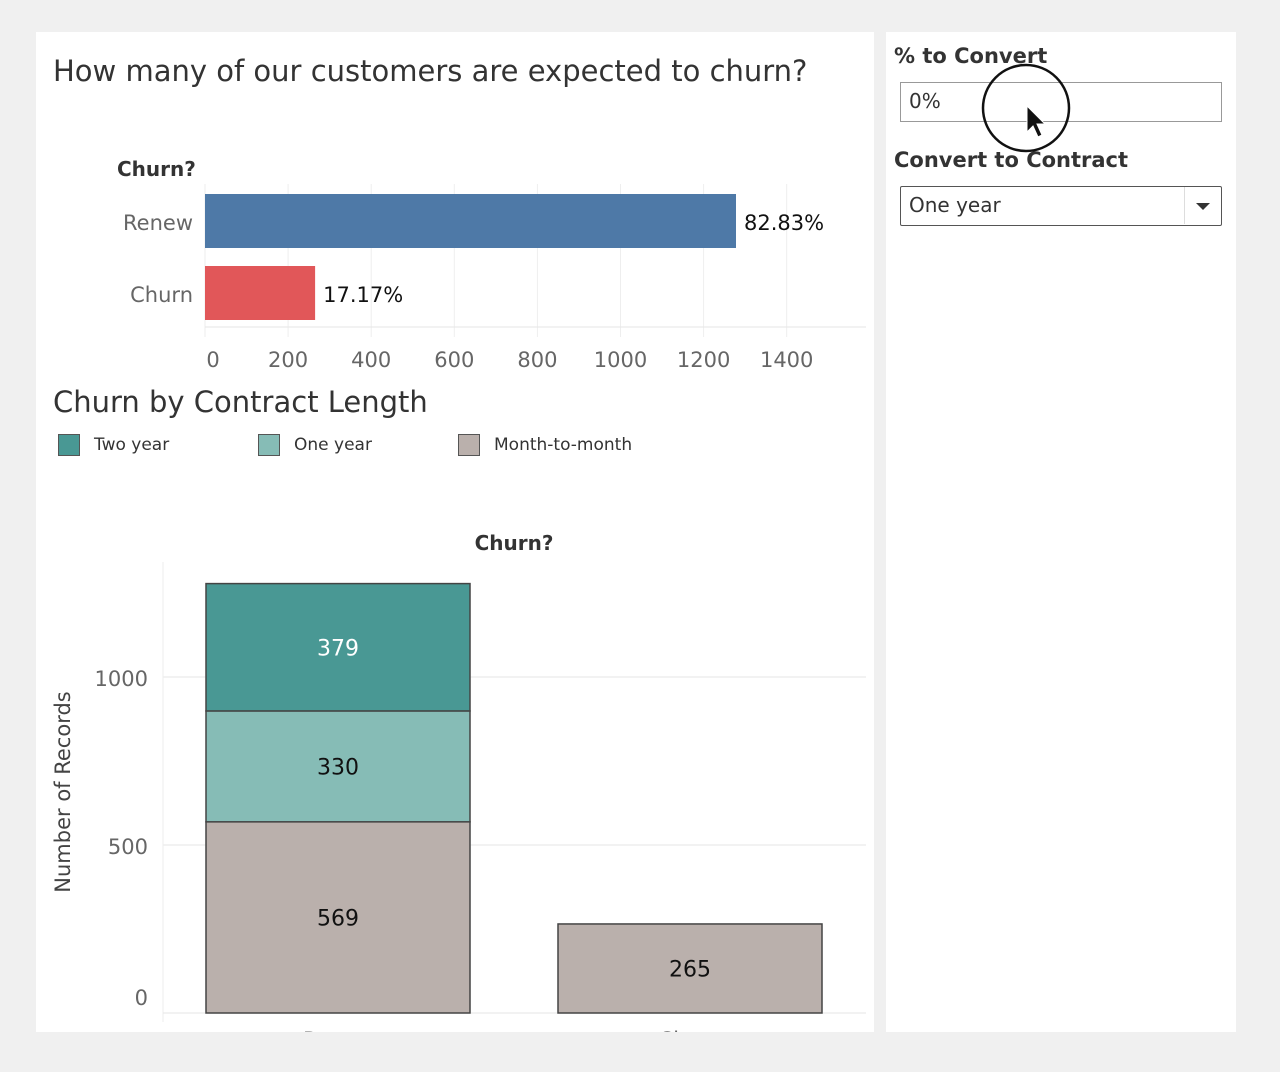 This screenshot has width=1280, height=1072. What do you see at coordinates (470, 221) in the screenshot?
I see `bar-renew` at bounding box center [470, 221].